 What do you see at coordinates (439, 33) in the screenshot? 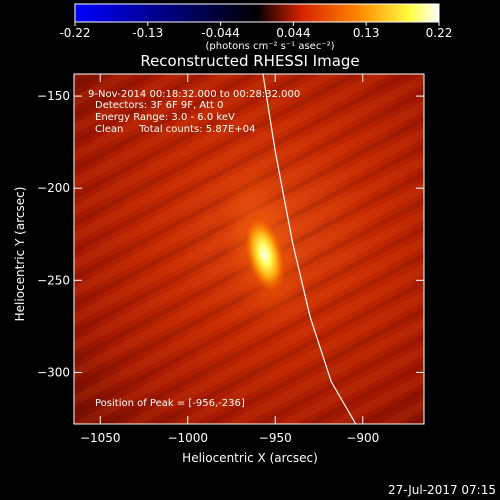
I see `colorbar-tick-label: 0.22` at bounding box center [439, 33].